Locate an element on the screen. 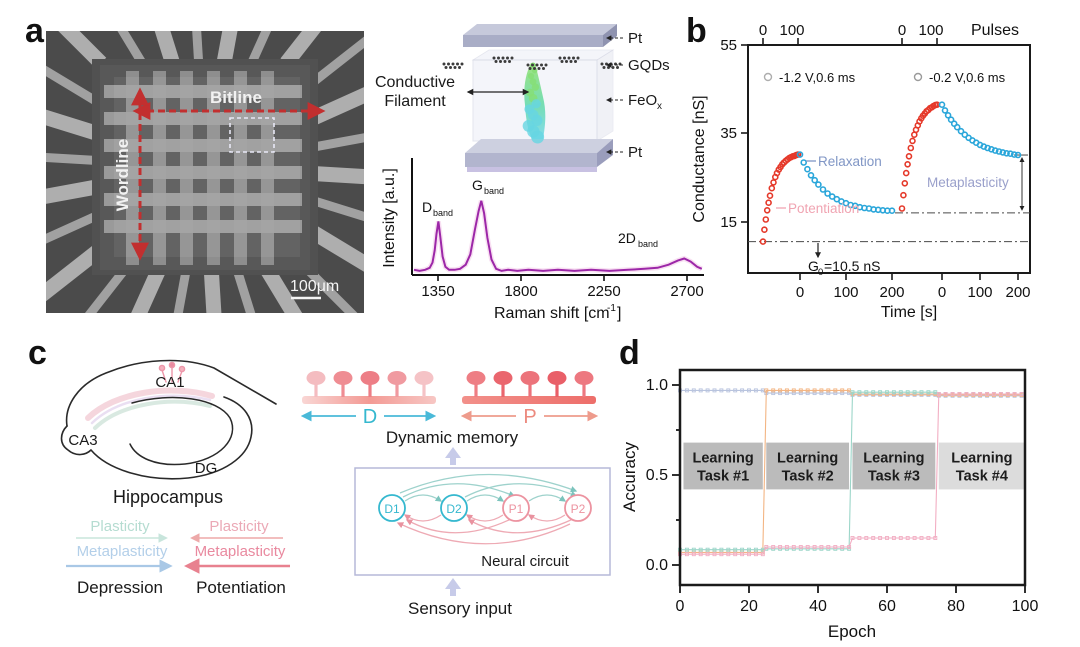 The height and width of the screenshot is (647, 1080). g0-label: G is located at coordinates (813, 266).